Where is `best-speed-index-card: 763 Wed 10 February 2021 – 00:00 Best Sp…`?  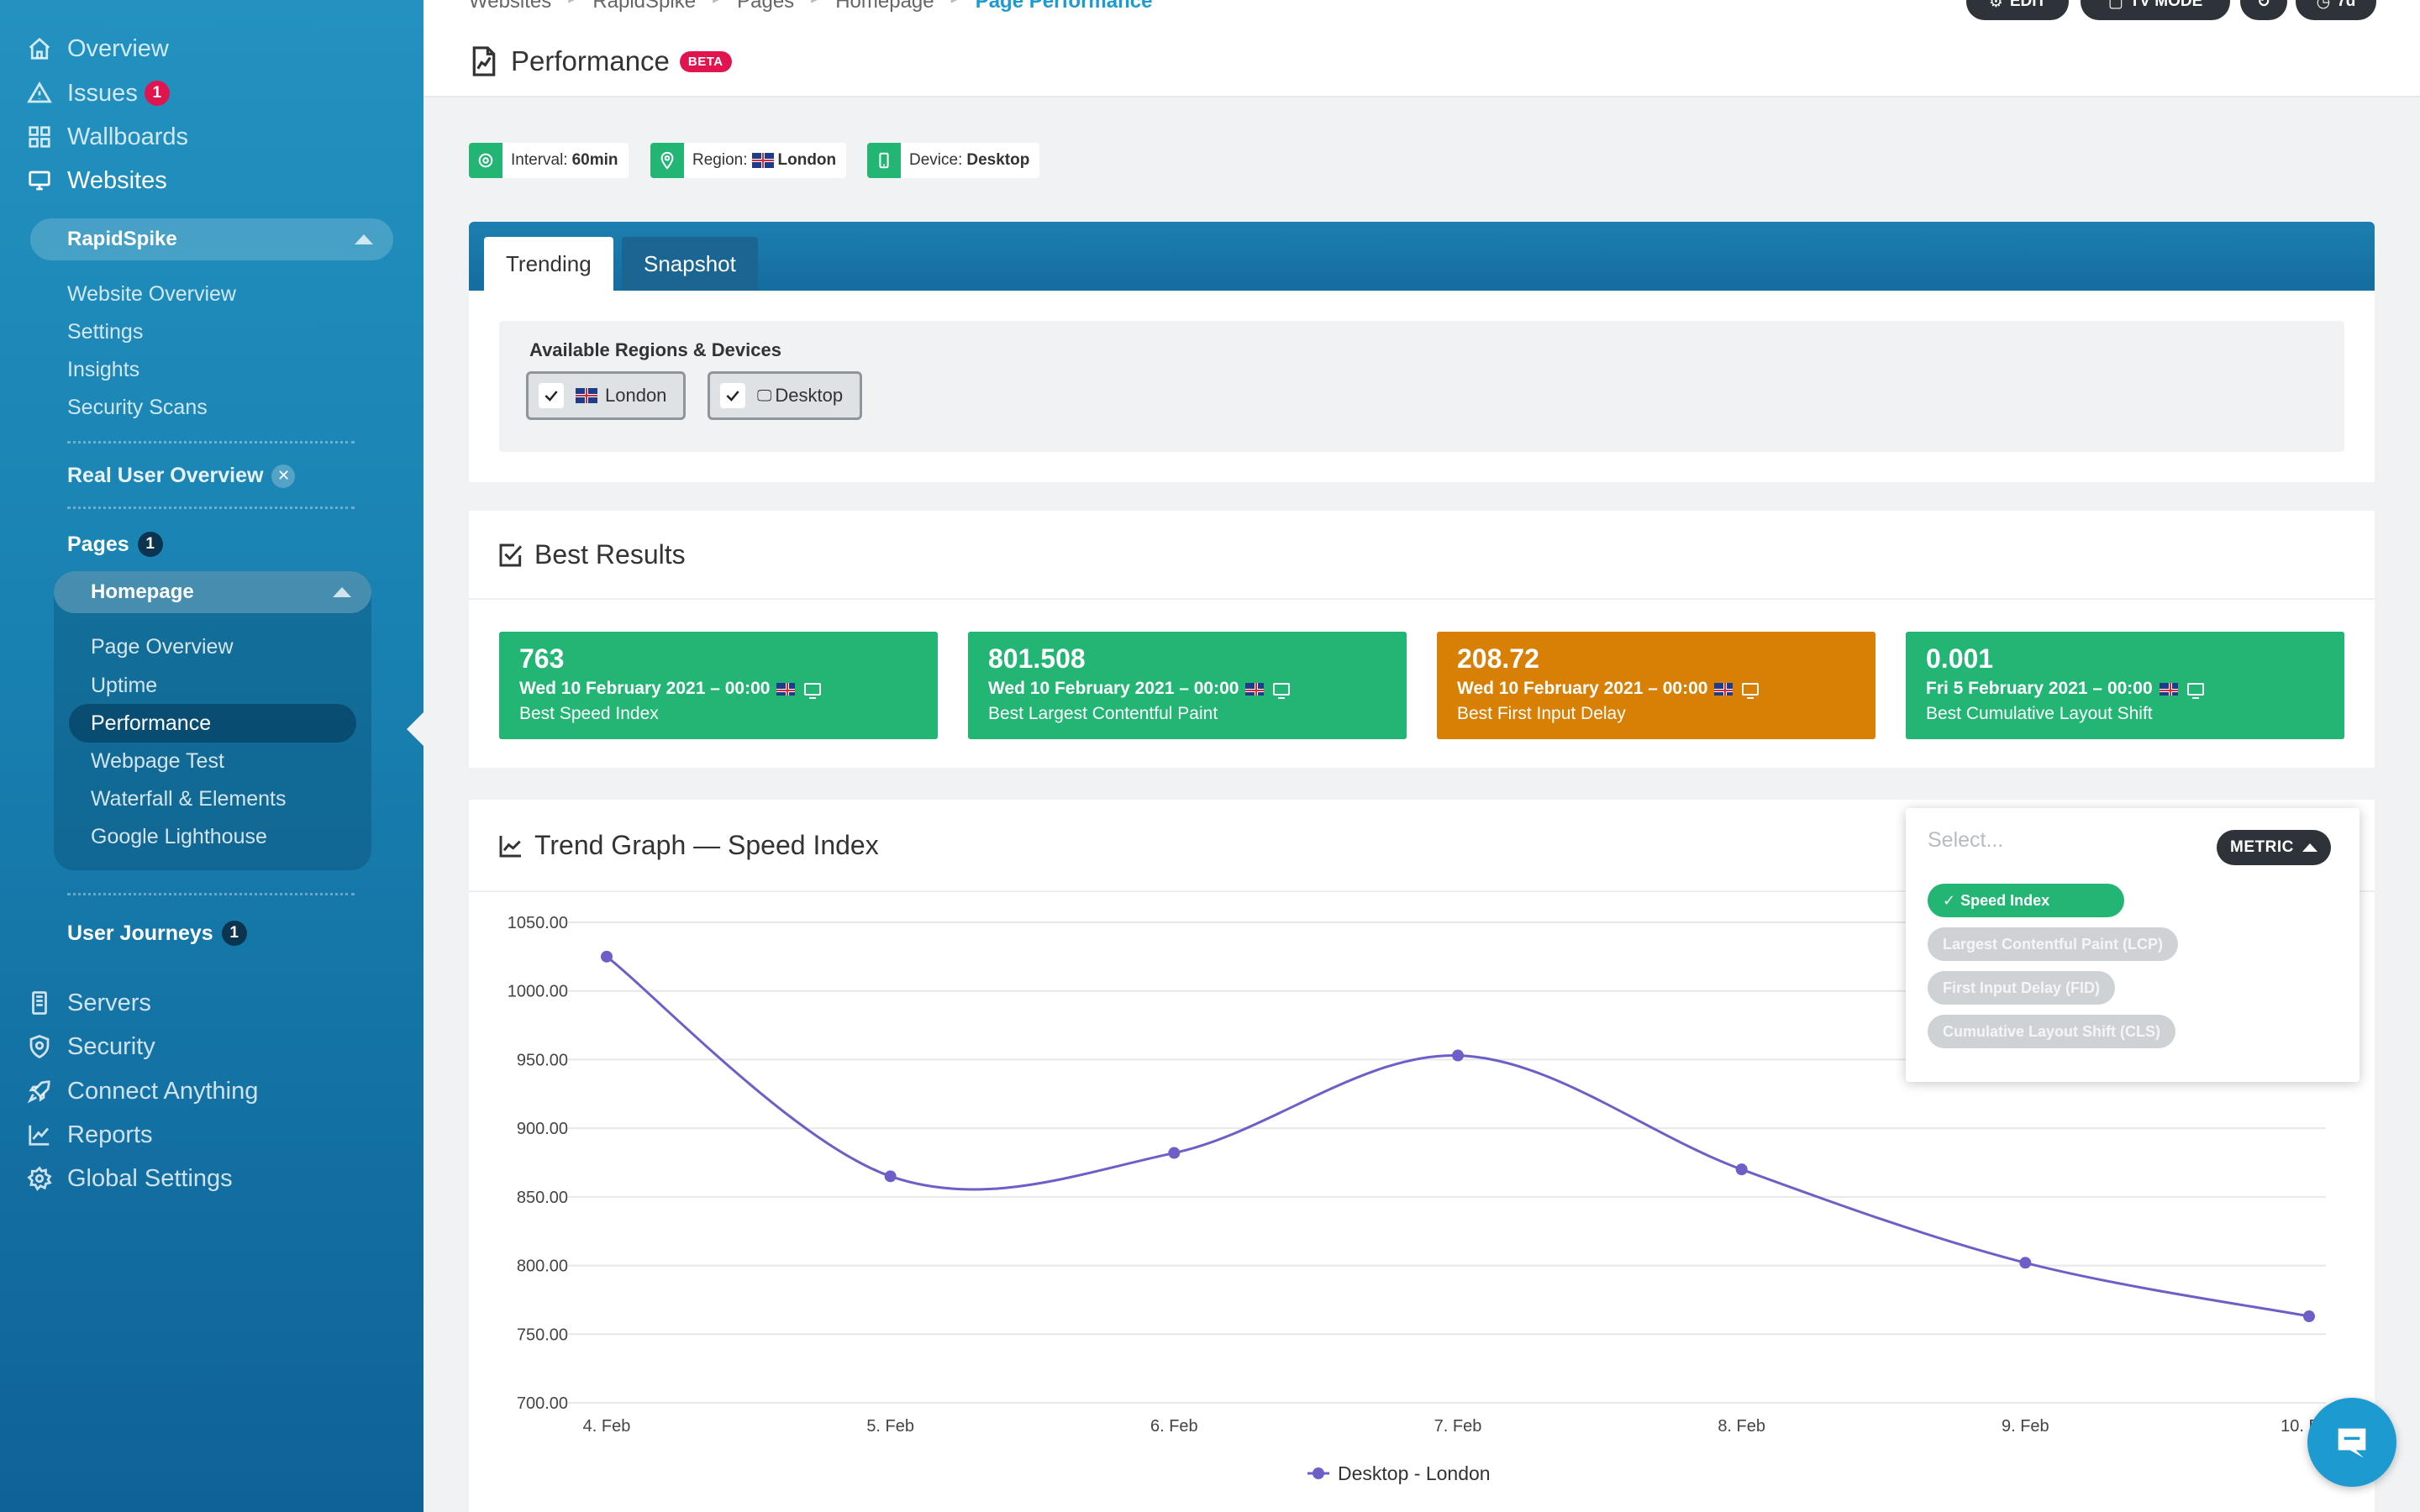 best-speed-index-card: 763 Wed 10 February 2021 – 00:00 Best Sp… is located at coordinates (719, 685).